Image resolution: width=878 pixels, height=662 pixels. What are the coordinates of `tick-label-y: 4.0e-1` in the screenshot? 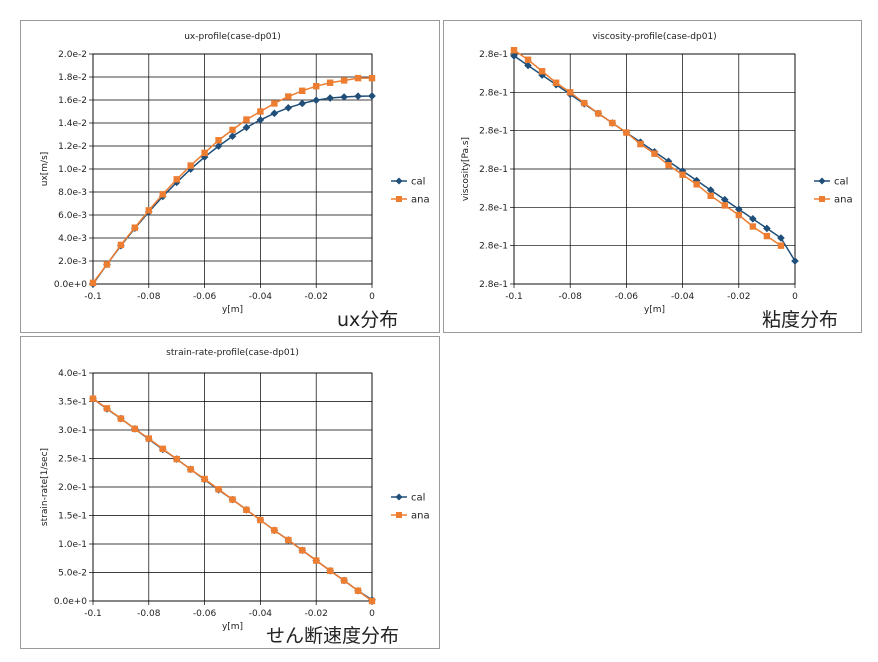 It's located at (72, 374).